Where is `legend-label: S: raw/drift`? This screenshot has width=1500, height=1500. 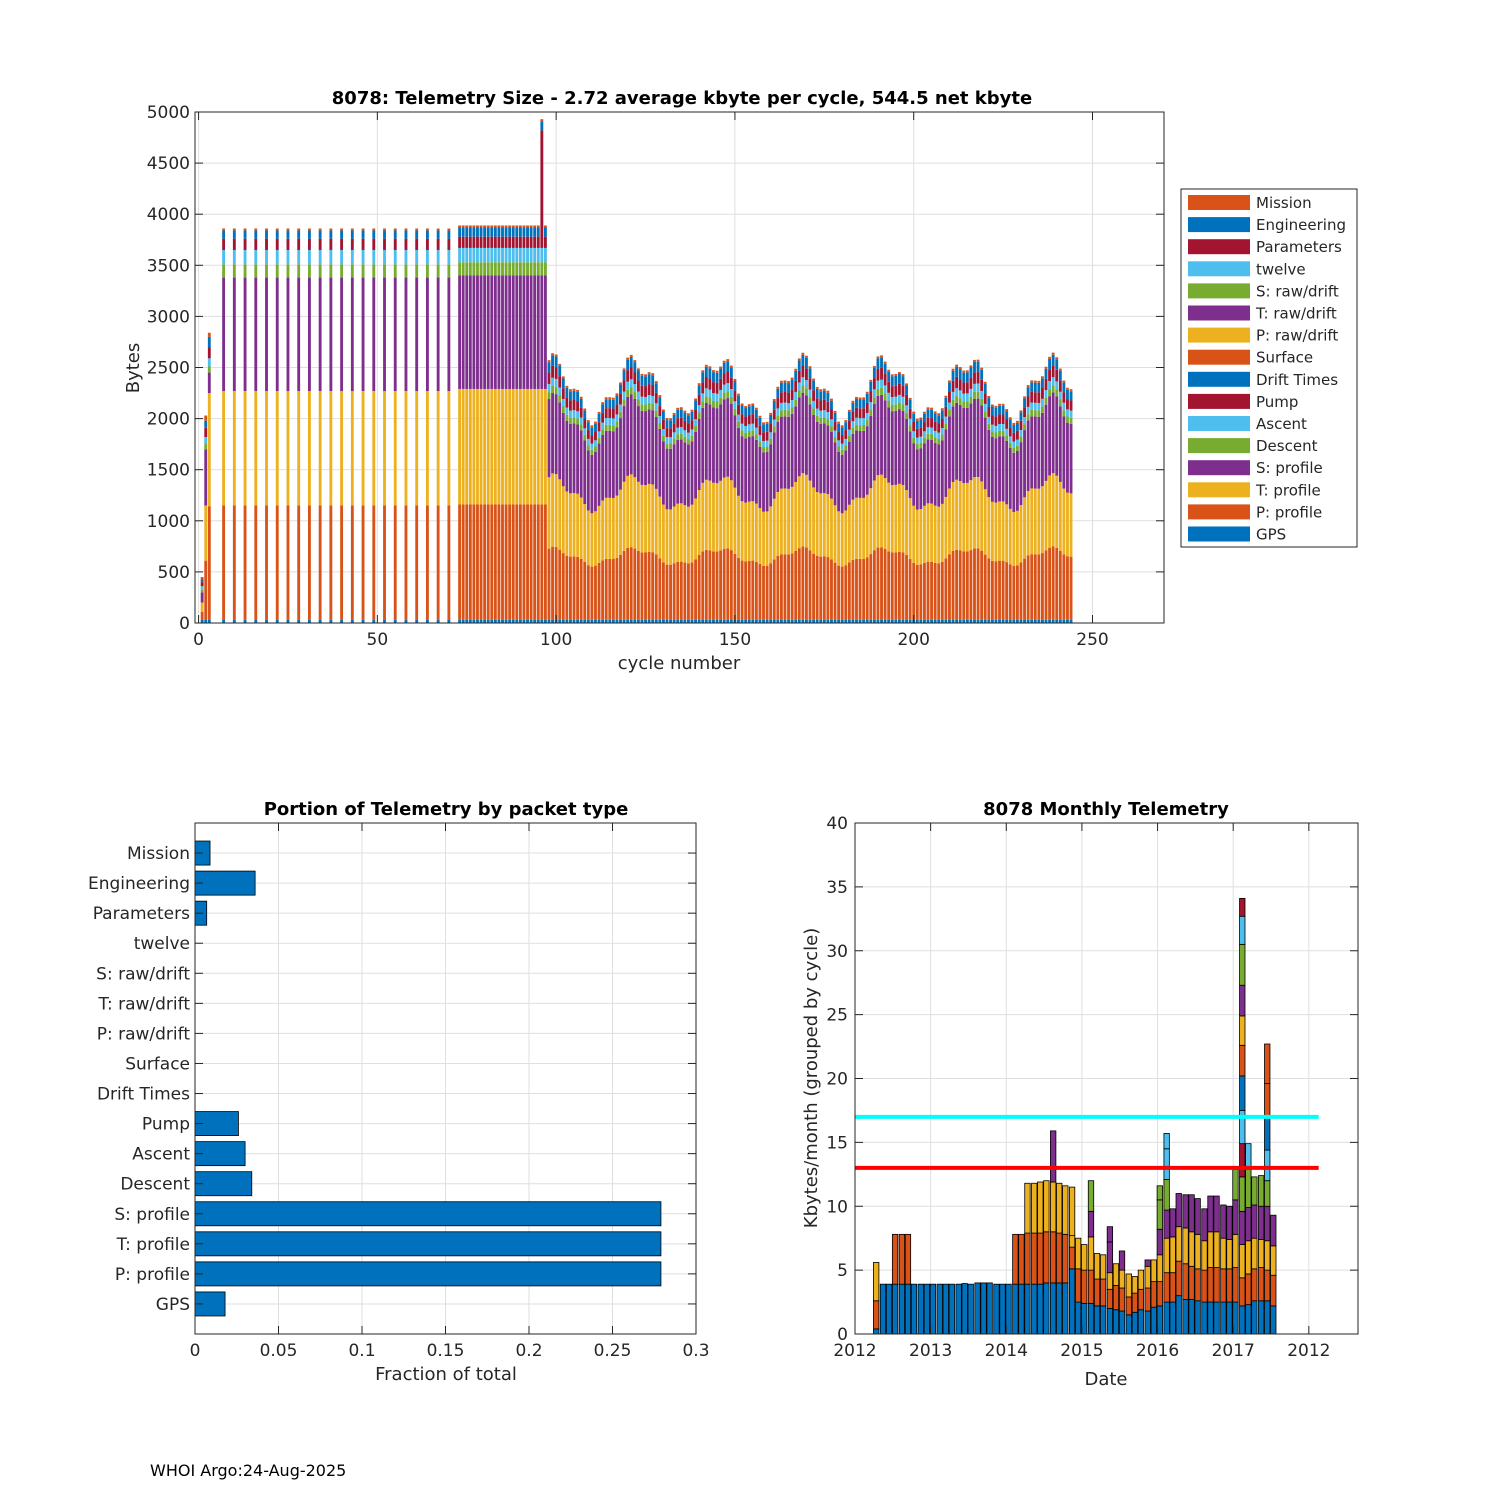 legend-label: S: raw/drift is located at coordinates (1297, 291).